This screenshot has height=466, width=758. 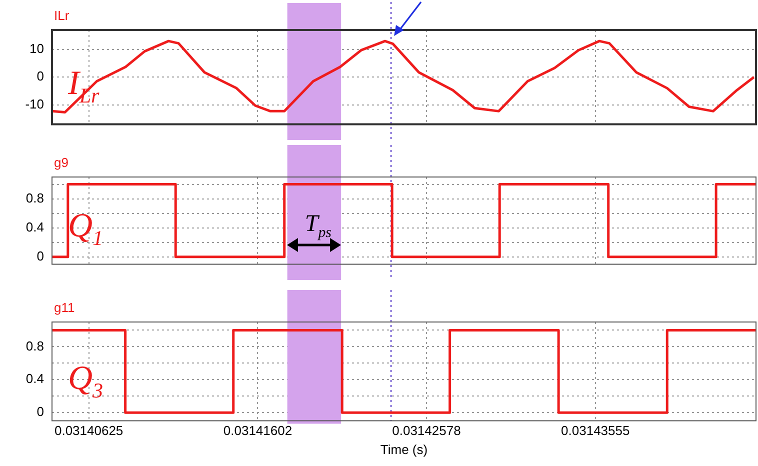 I want to click on x-tick-label: 0.03140625, so click(x=89, y=430).